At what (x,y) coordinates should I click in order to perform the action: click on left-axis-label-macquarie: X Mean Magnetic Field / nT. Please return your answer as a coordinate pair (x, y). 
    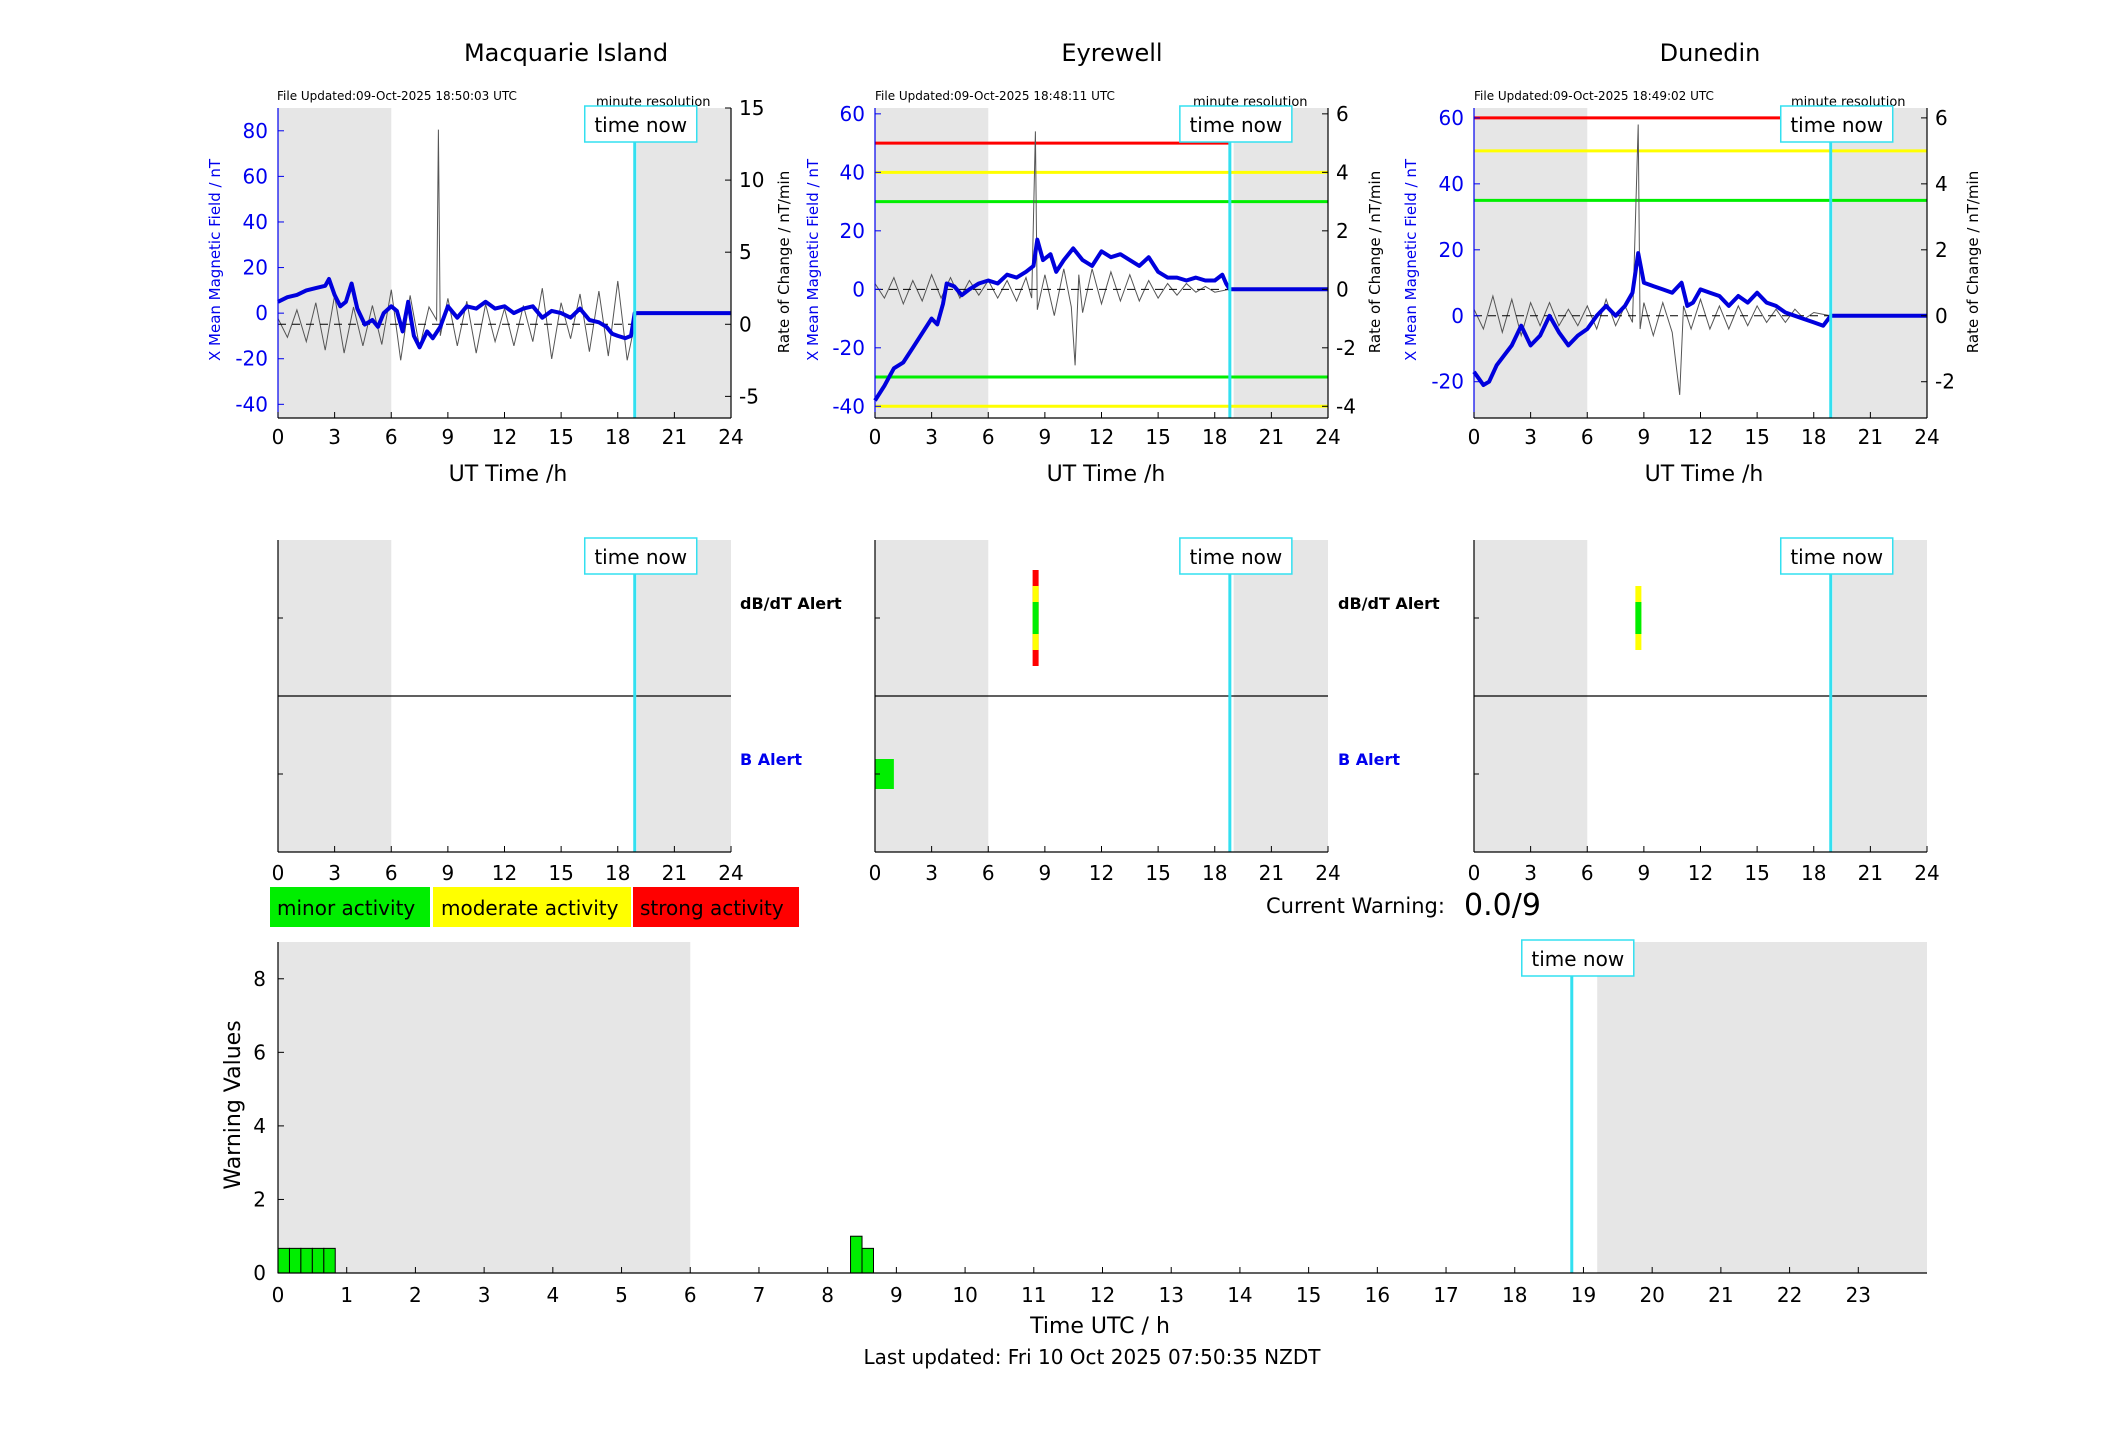
    Looking at the image, I should click on (215, 259).